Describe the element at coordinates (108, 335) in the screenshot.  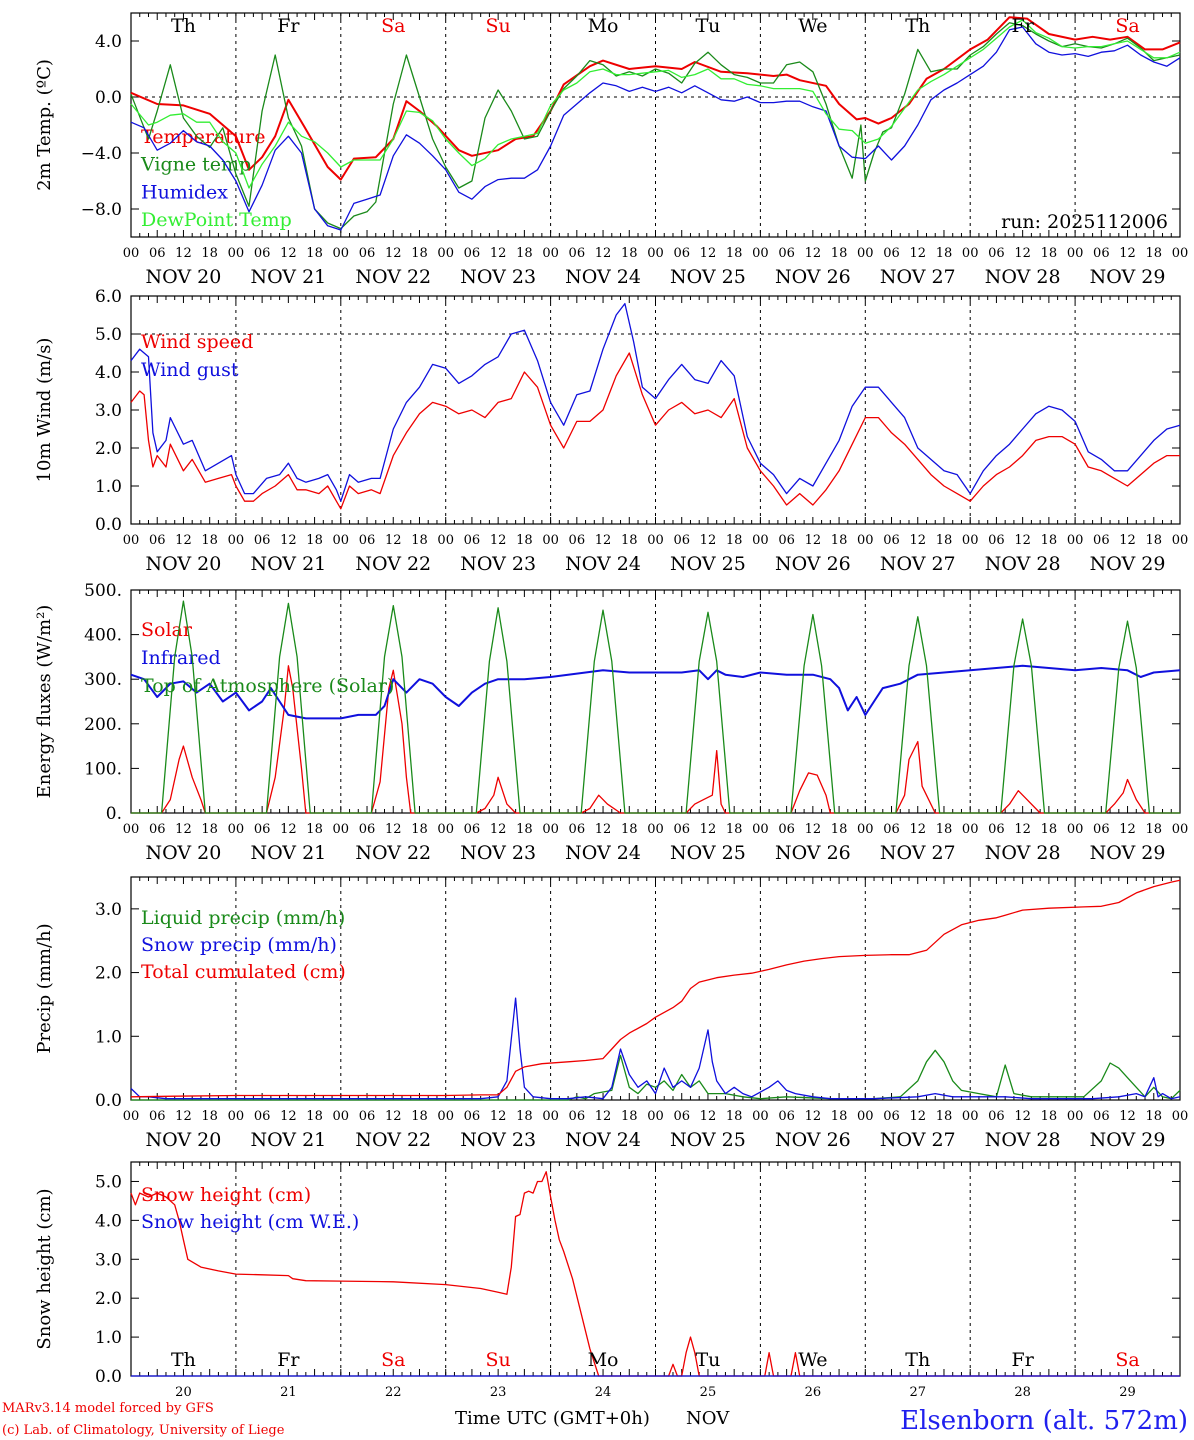
I see `y-tick-label: 5.0` at that location.